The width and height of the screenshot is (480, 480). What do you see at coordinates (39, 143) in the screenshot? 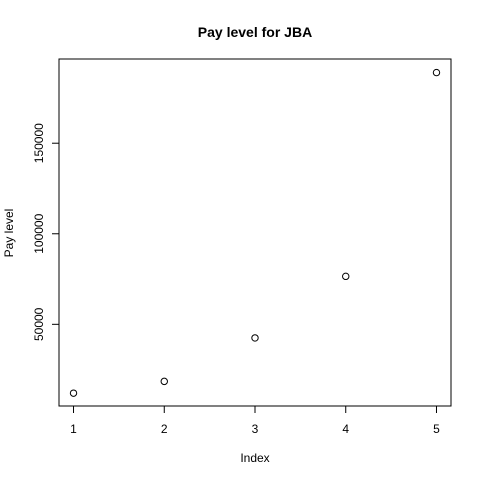
I see `y-tick-label: 150000` at bounding box center [39, 143].